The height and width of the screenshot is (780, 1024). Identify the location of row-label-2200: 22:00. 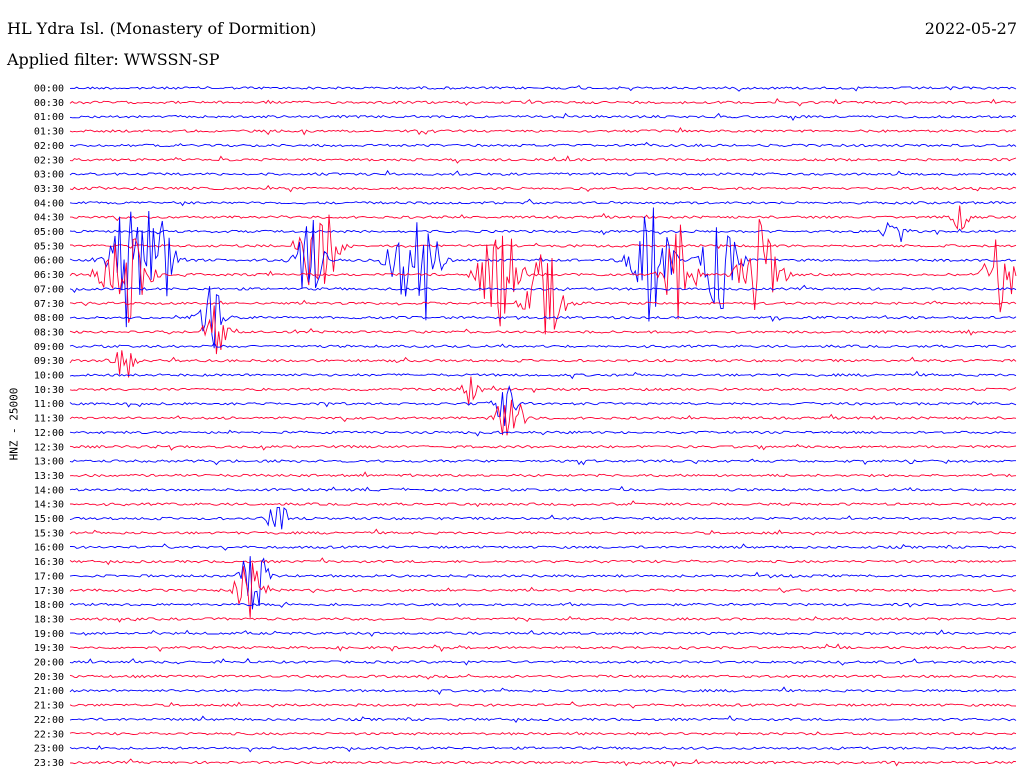
(49, 720).